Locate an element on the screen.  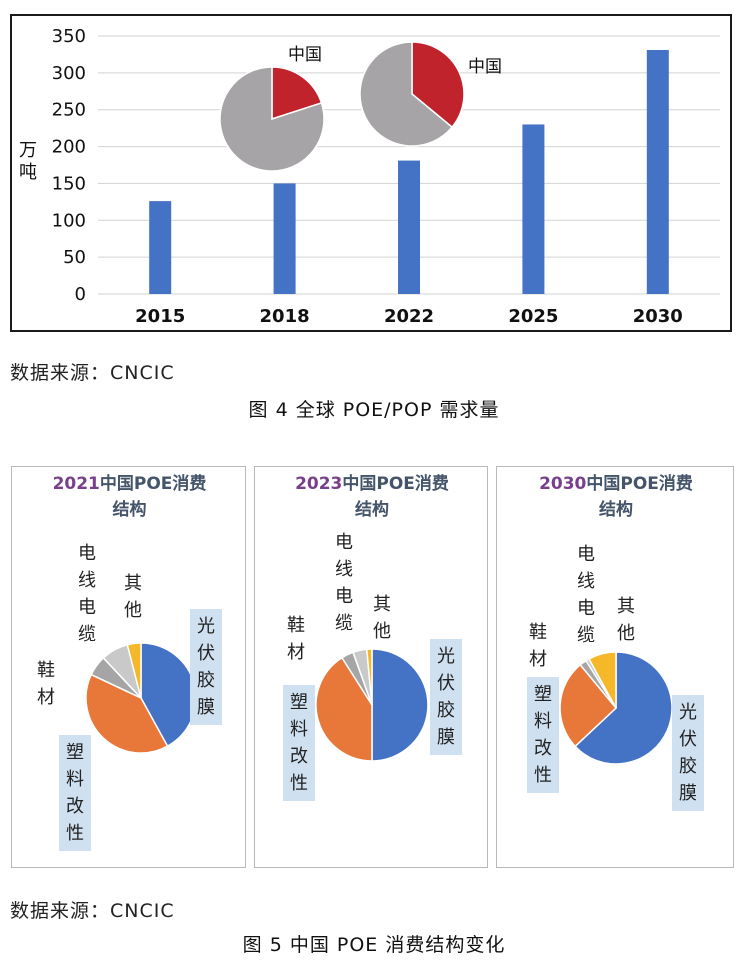
y-tick-label: 200 is located at coordinates (69, 147).